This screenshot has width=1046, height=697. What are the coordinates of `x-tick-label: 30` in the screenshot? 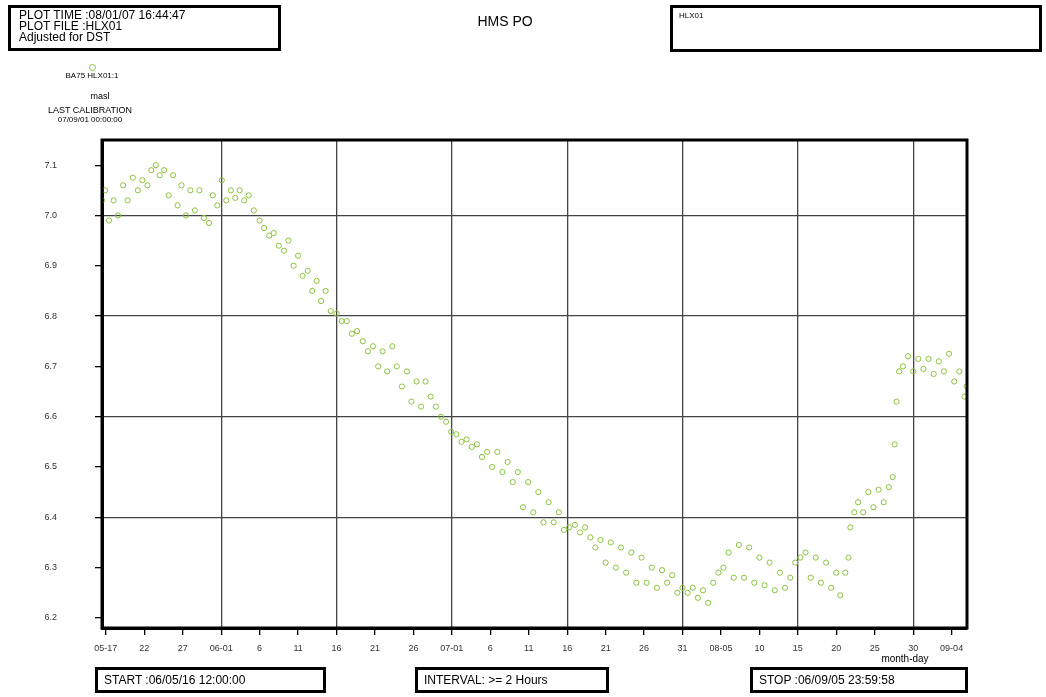 It's located at (913, 647).